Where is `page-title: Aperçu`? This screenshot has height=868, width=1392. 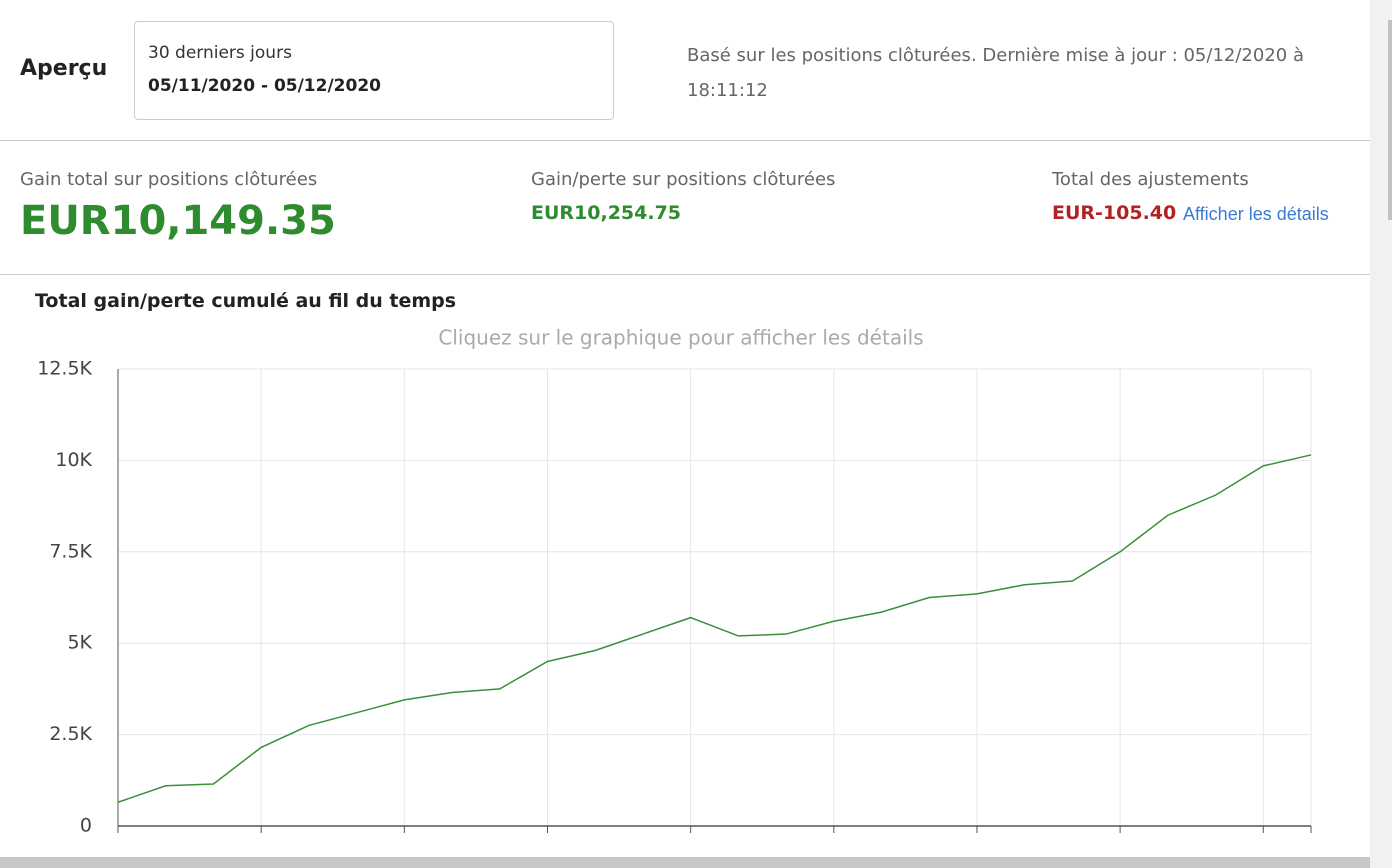
page-title: Aperçu is located at coordinates (64, 68).